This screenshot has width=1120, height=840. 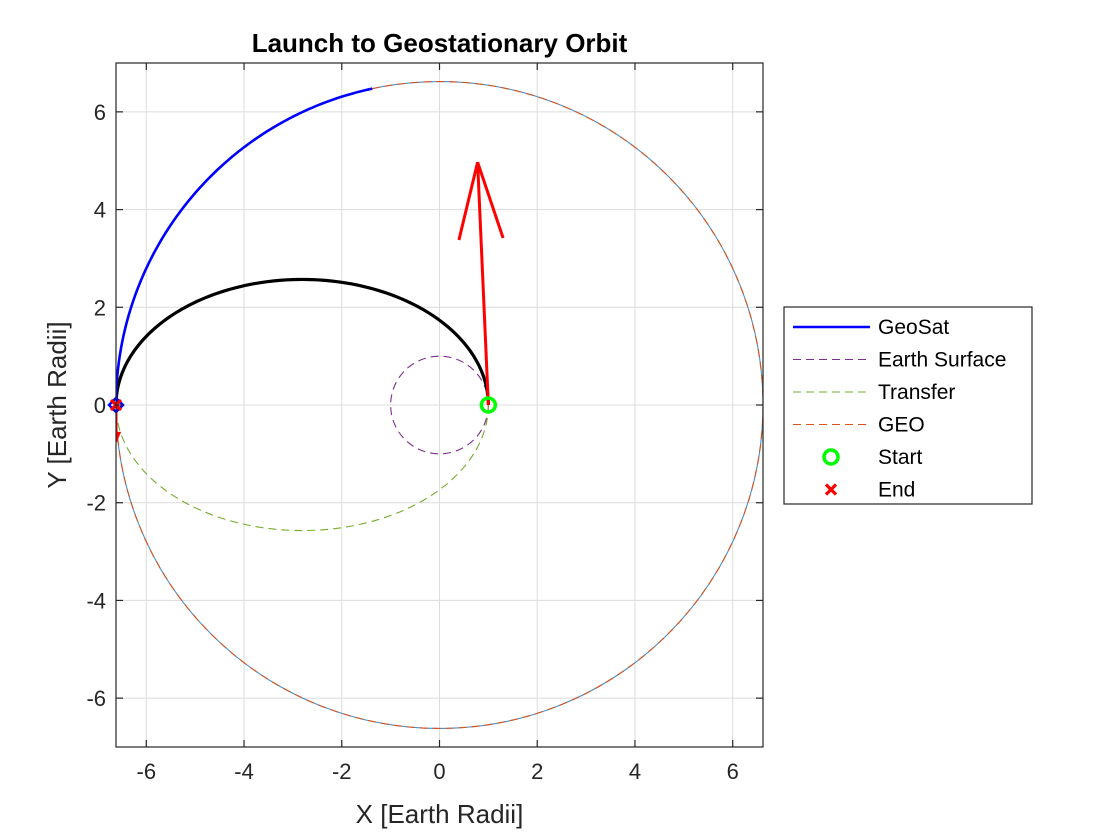 I want to click on legend-box, so click(x=908, y=405).